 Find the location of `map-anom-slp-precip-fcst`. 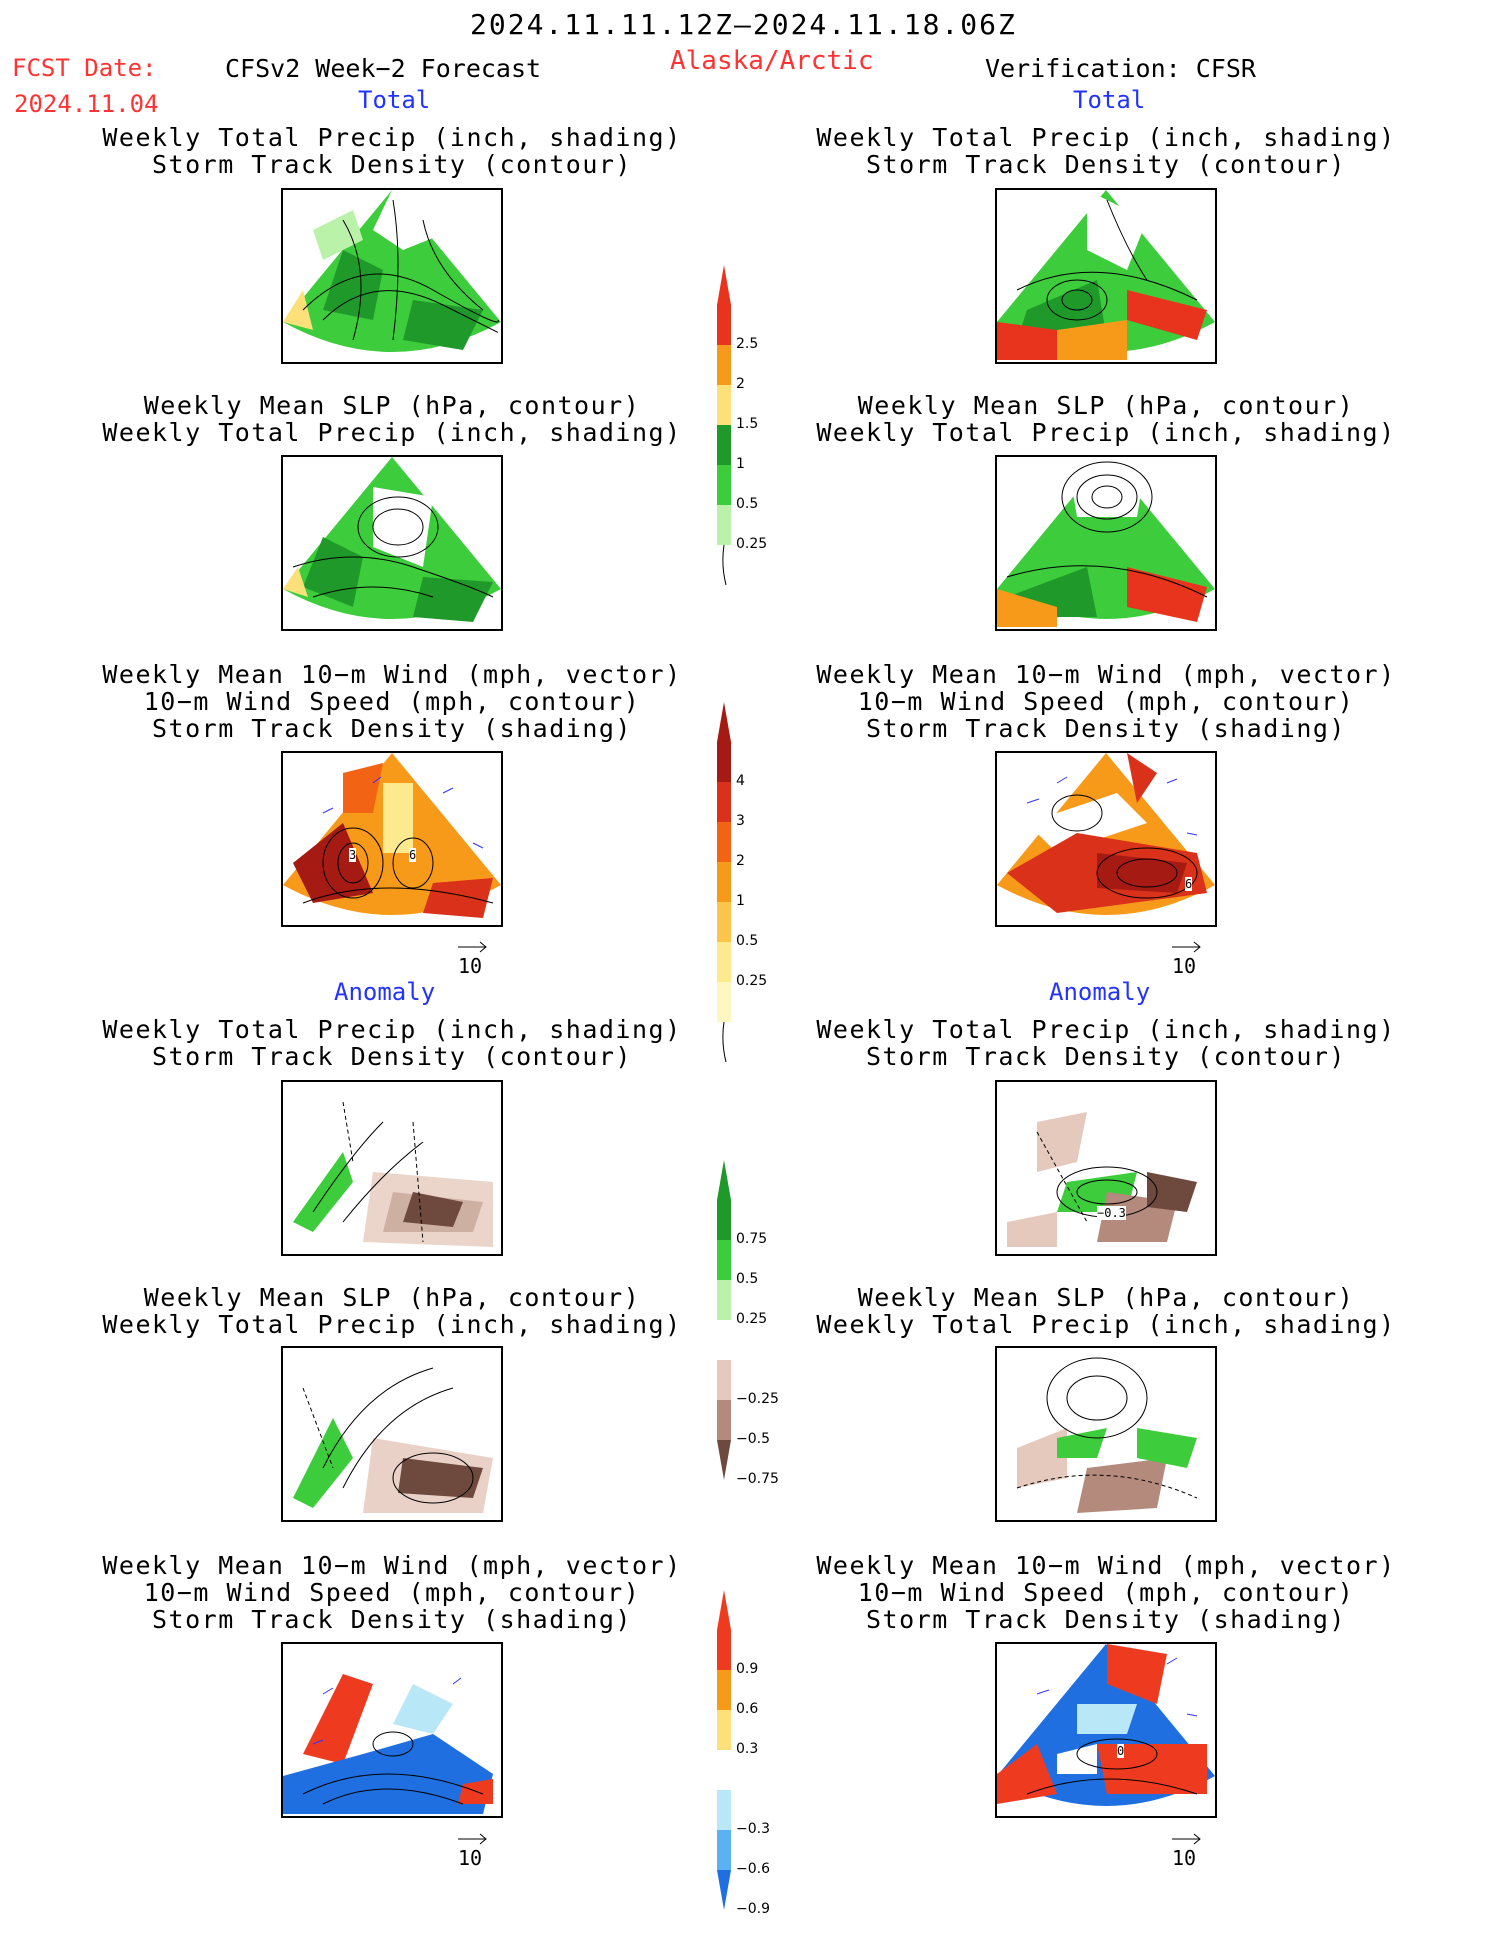

map-anom-slp-precip-fcst is located at coordinates (392, 1434).